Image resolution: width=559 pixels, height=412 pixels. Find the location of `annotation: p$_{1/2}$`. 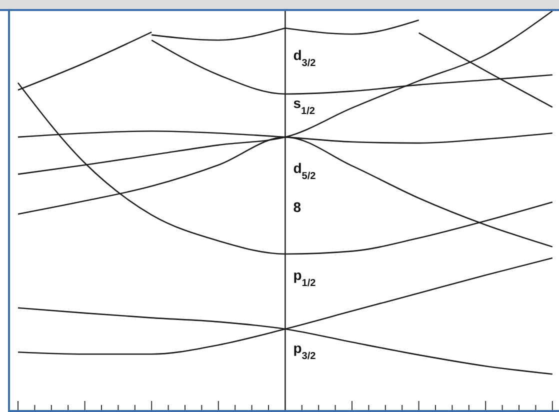

annotation: p$_{1/2}$ is located at coordinates (304, 277).